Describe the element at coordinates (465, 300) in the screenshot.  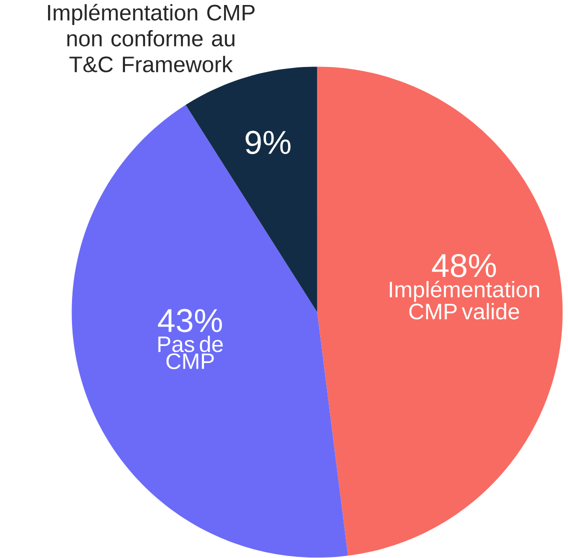
I see `slice-label: Implémentation CMP valide` at that location.